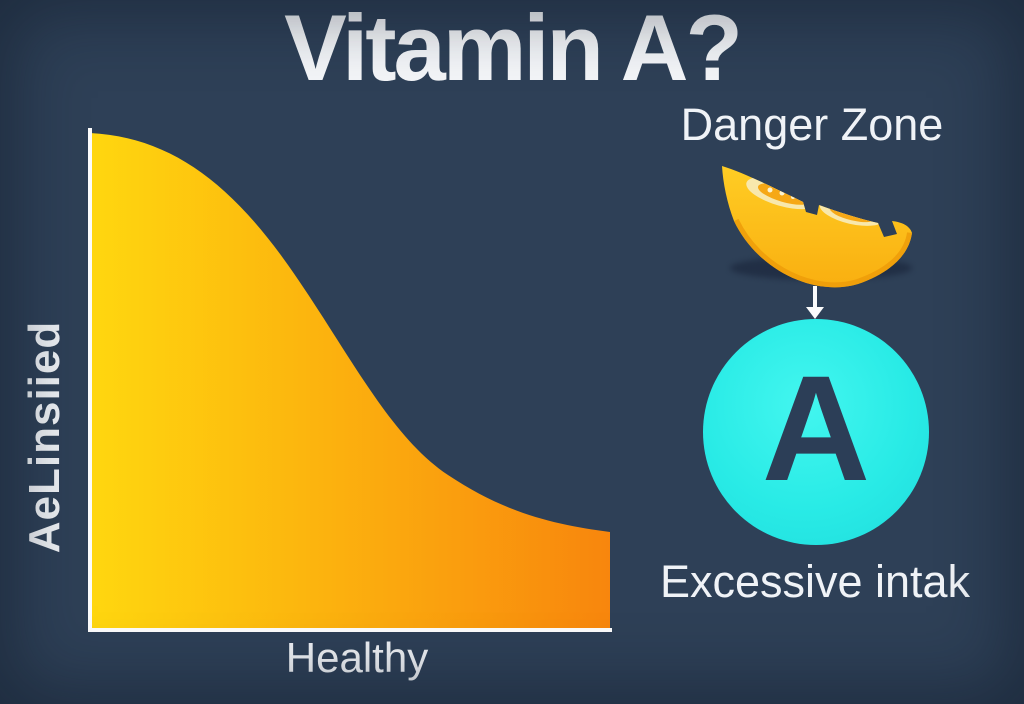 The width and height of the screenshot is (1024, 704). Describe the element at coordinates (820, 253) in the screenshot. I see `melon-rind-shading` at that location.